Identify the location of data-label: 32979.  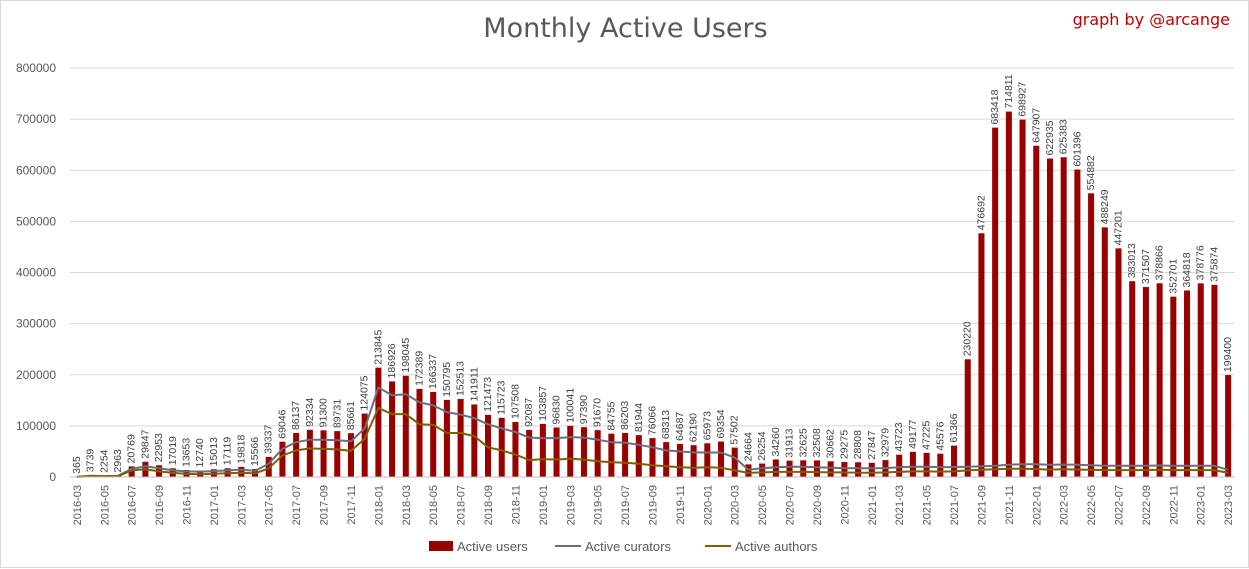
(886, 442).